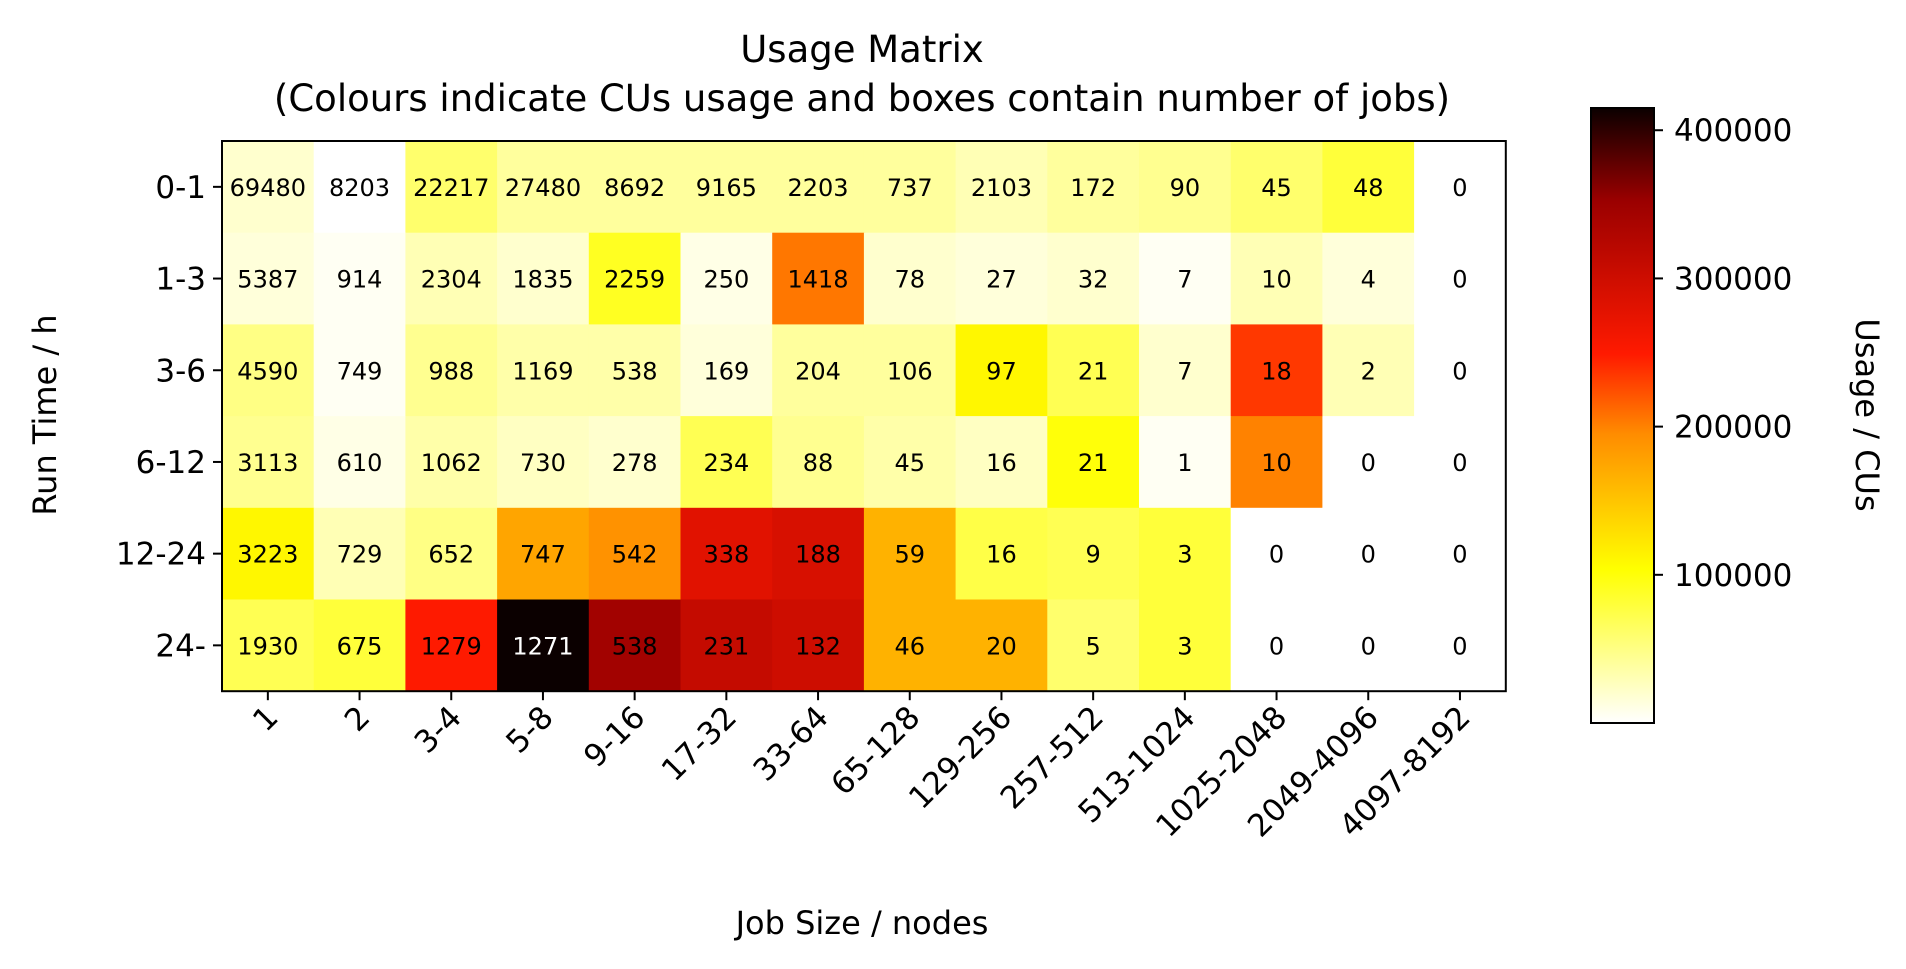 This screenshot has width=1906, height=969. What do you see at coordinates (180, 280) in the screenshot?
I see `y-tick-label: 1-3` at bounding box center [180, 280].